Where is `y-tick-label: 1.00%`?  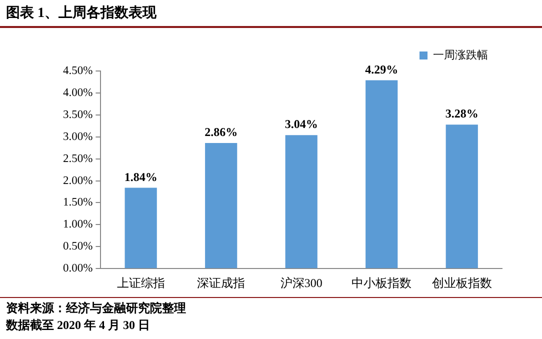
y-tick-label: 1.00% is located at coordinates (78, 224).